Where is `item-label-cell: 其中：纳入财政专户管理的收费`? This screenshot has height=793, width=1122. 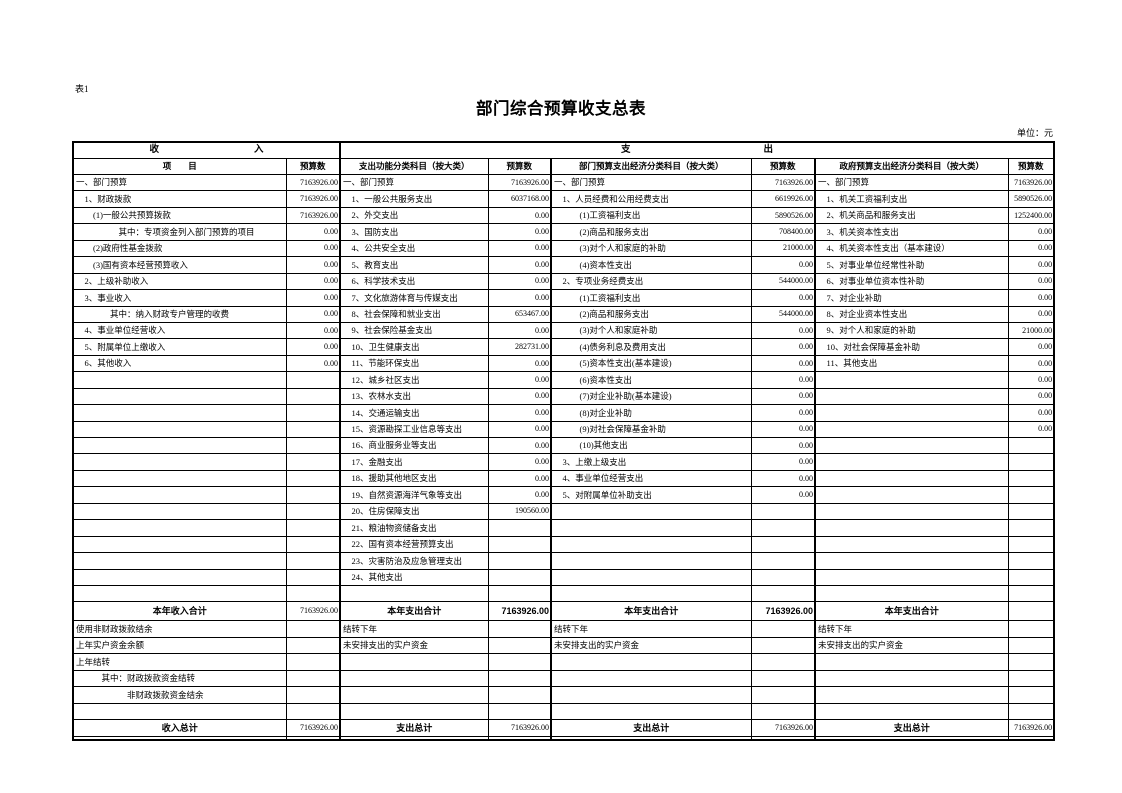
item-label-cell: 其中：纳入财政专户管理的收费 is located at coordinates (179, 314).